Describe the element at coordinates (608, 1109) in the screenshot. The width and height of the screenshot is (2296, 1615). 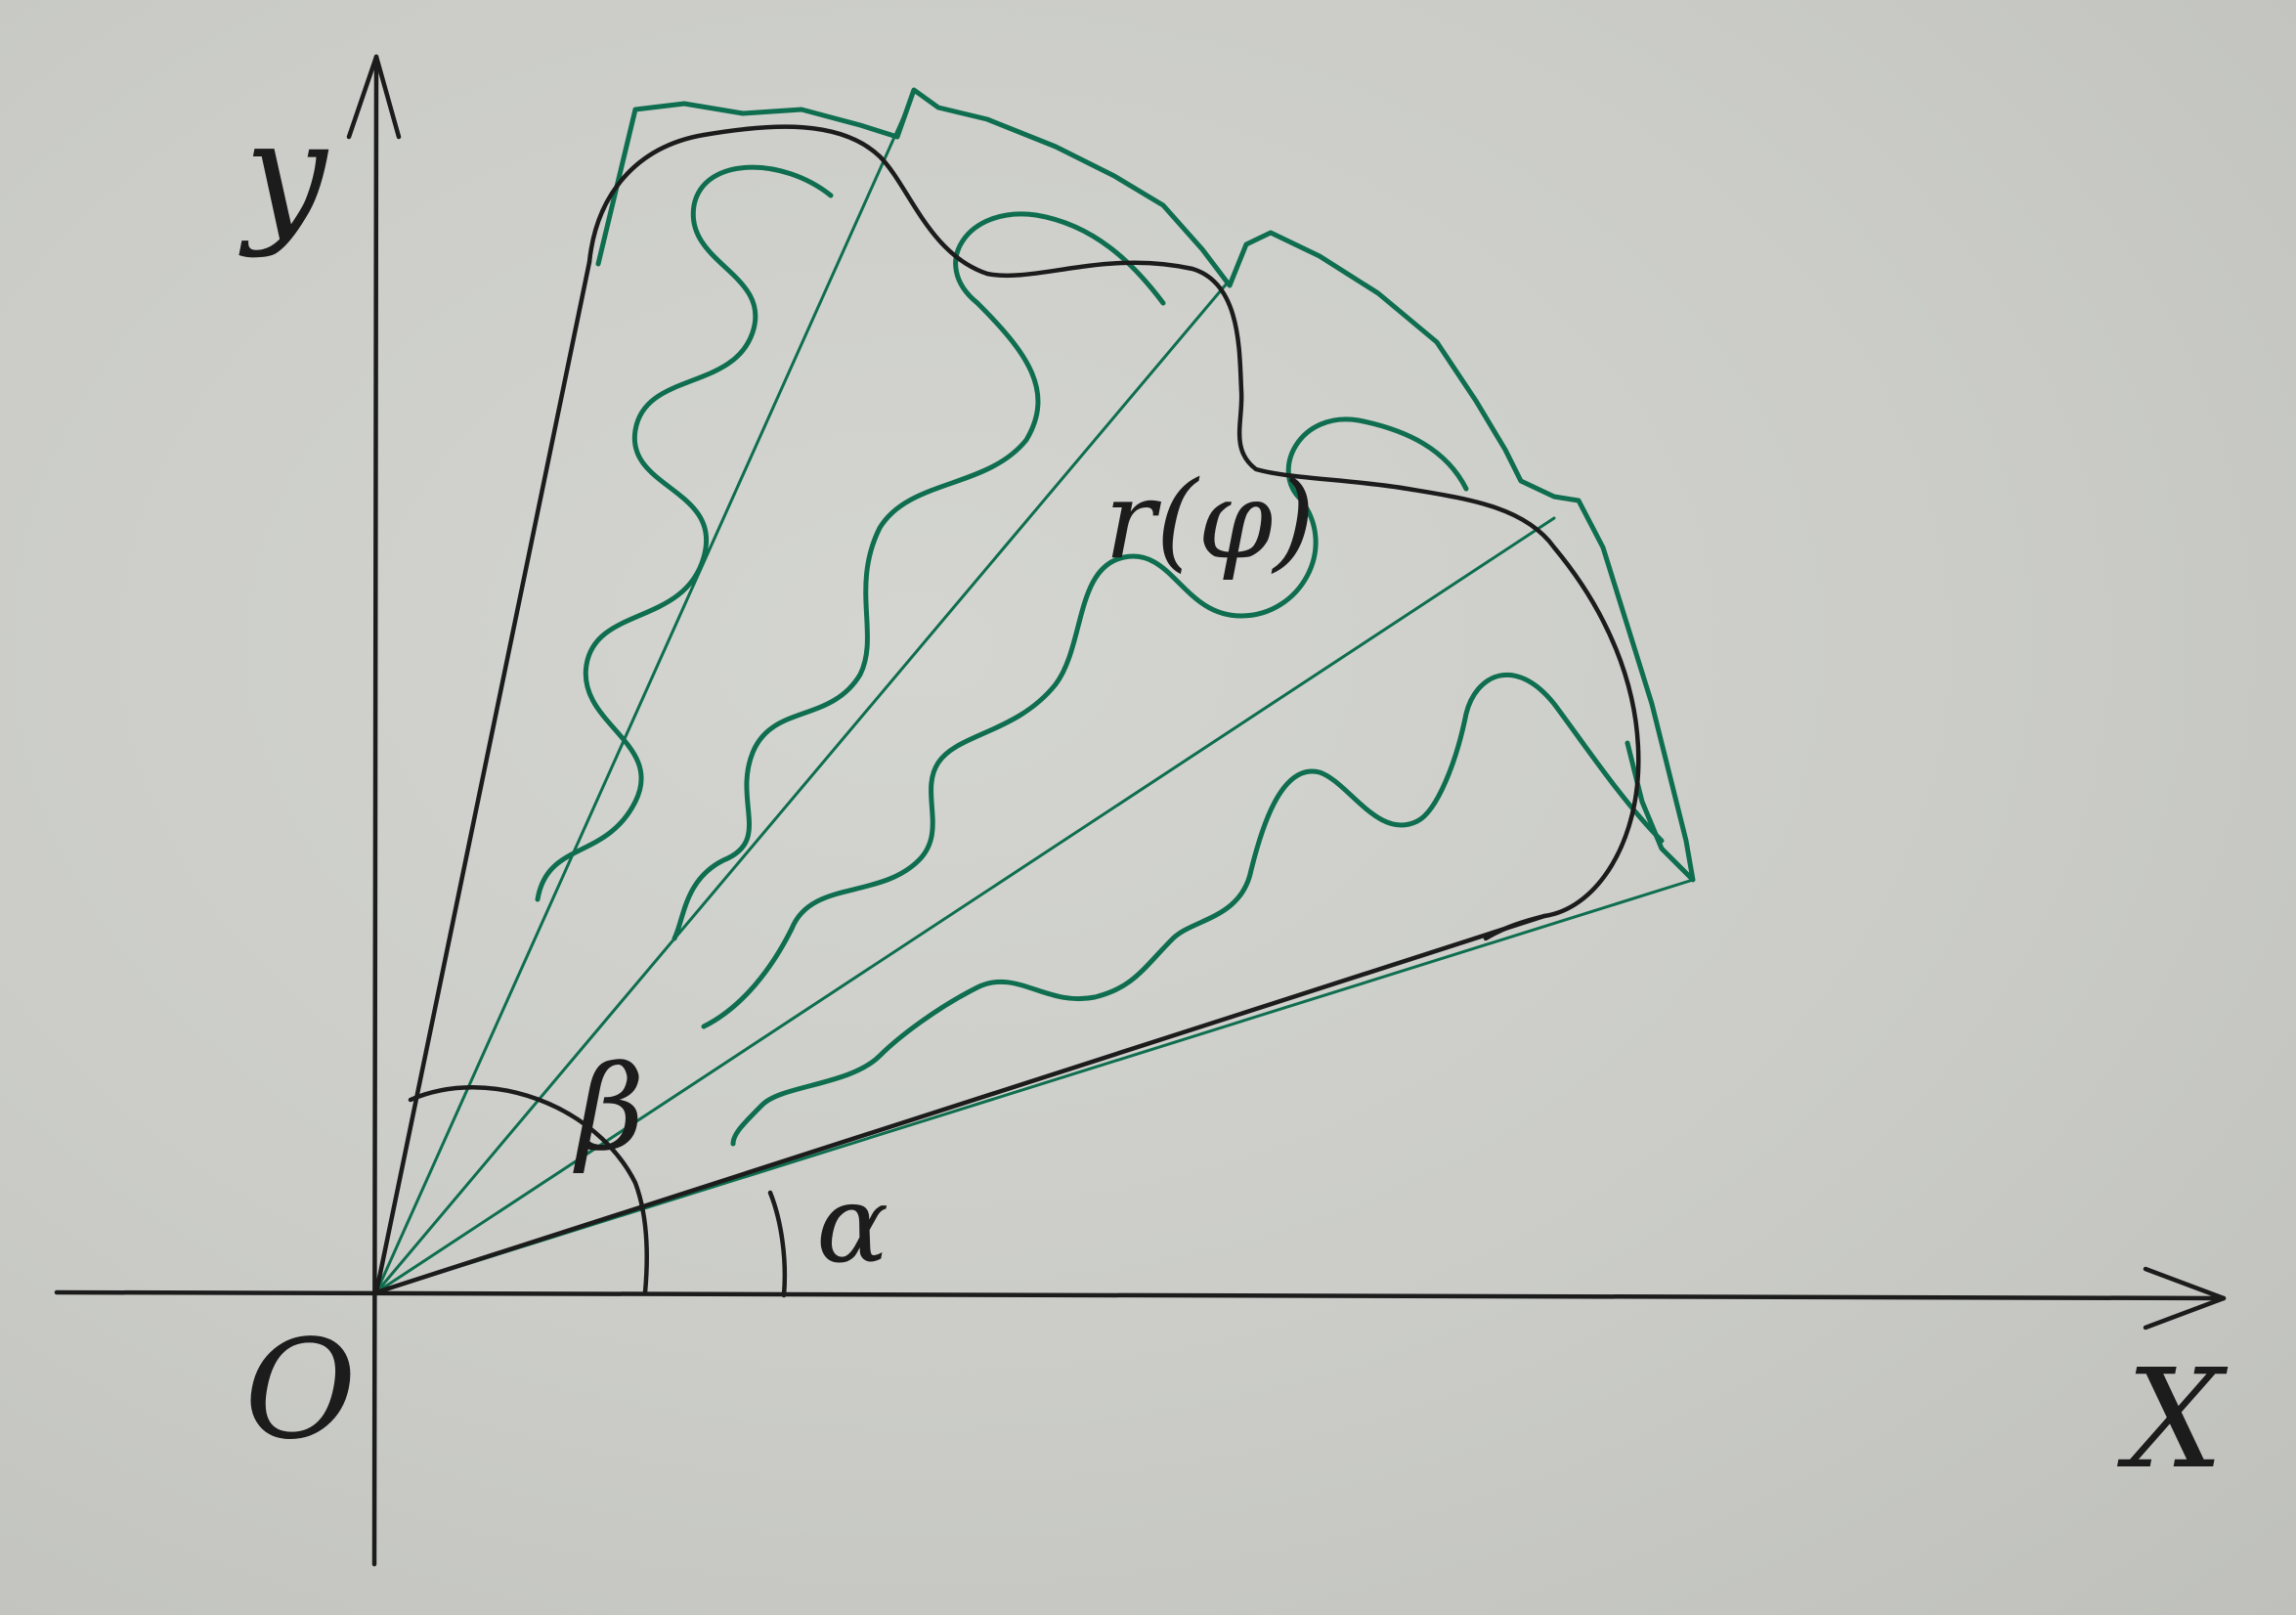
I see `beta-label: β` at that location.